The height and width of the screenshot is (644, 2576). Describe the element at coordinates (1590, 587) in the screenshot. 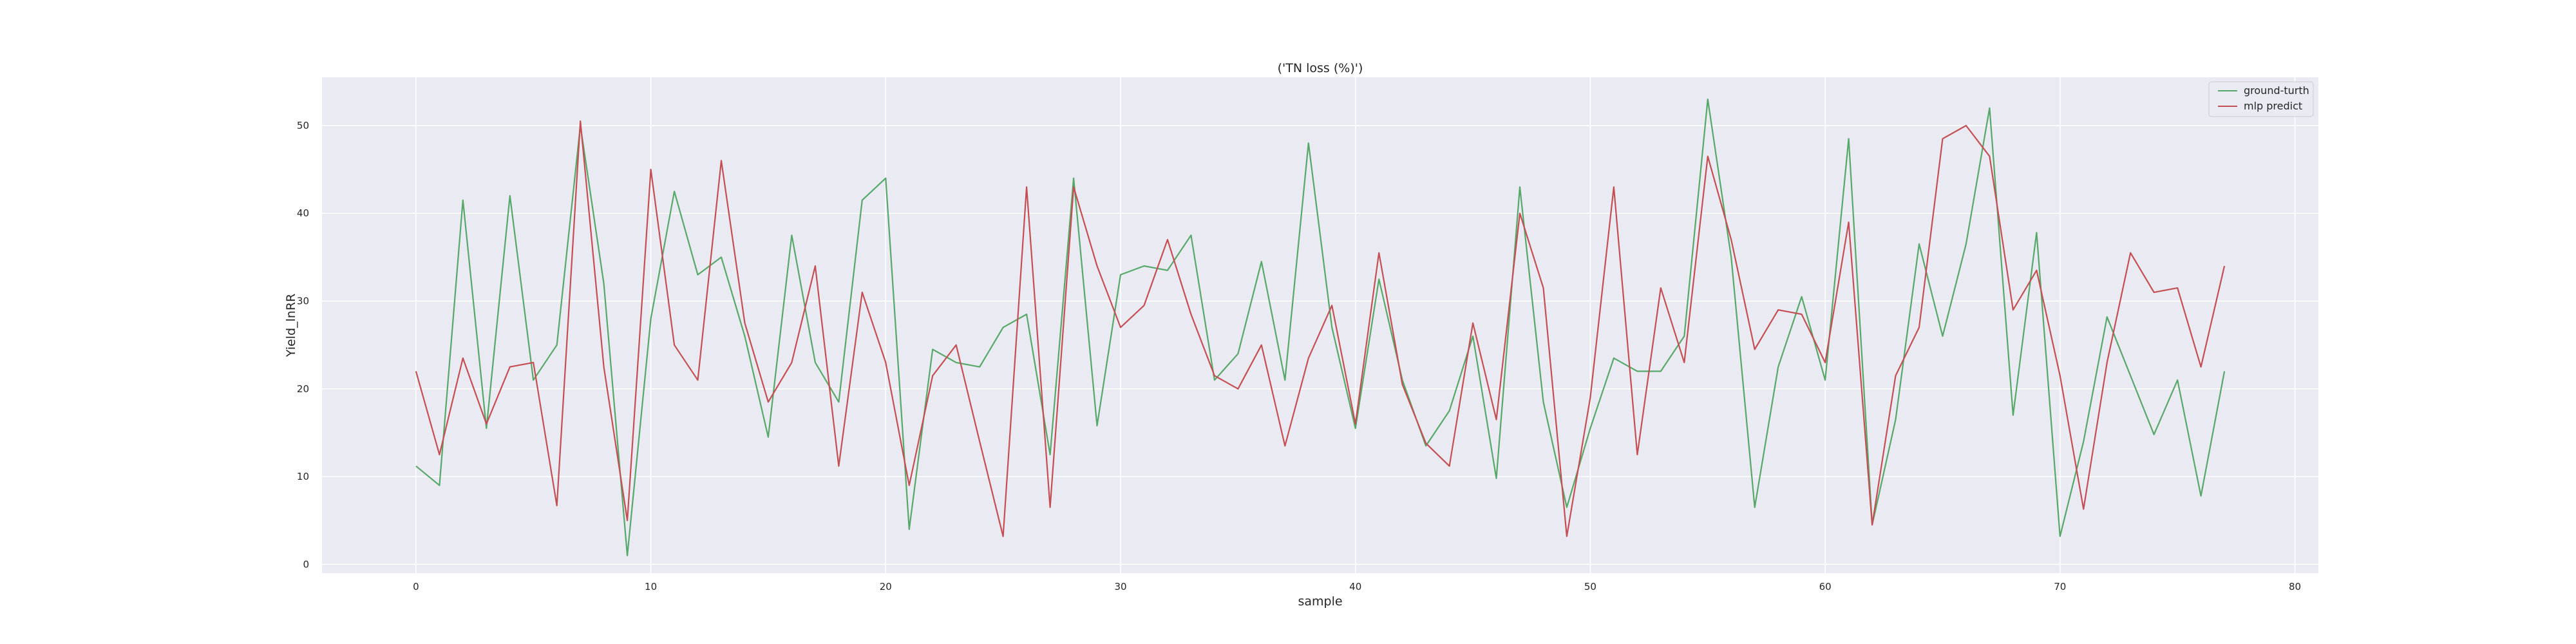

I see `x-tick-label: 50` at that location.